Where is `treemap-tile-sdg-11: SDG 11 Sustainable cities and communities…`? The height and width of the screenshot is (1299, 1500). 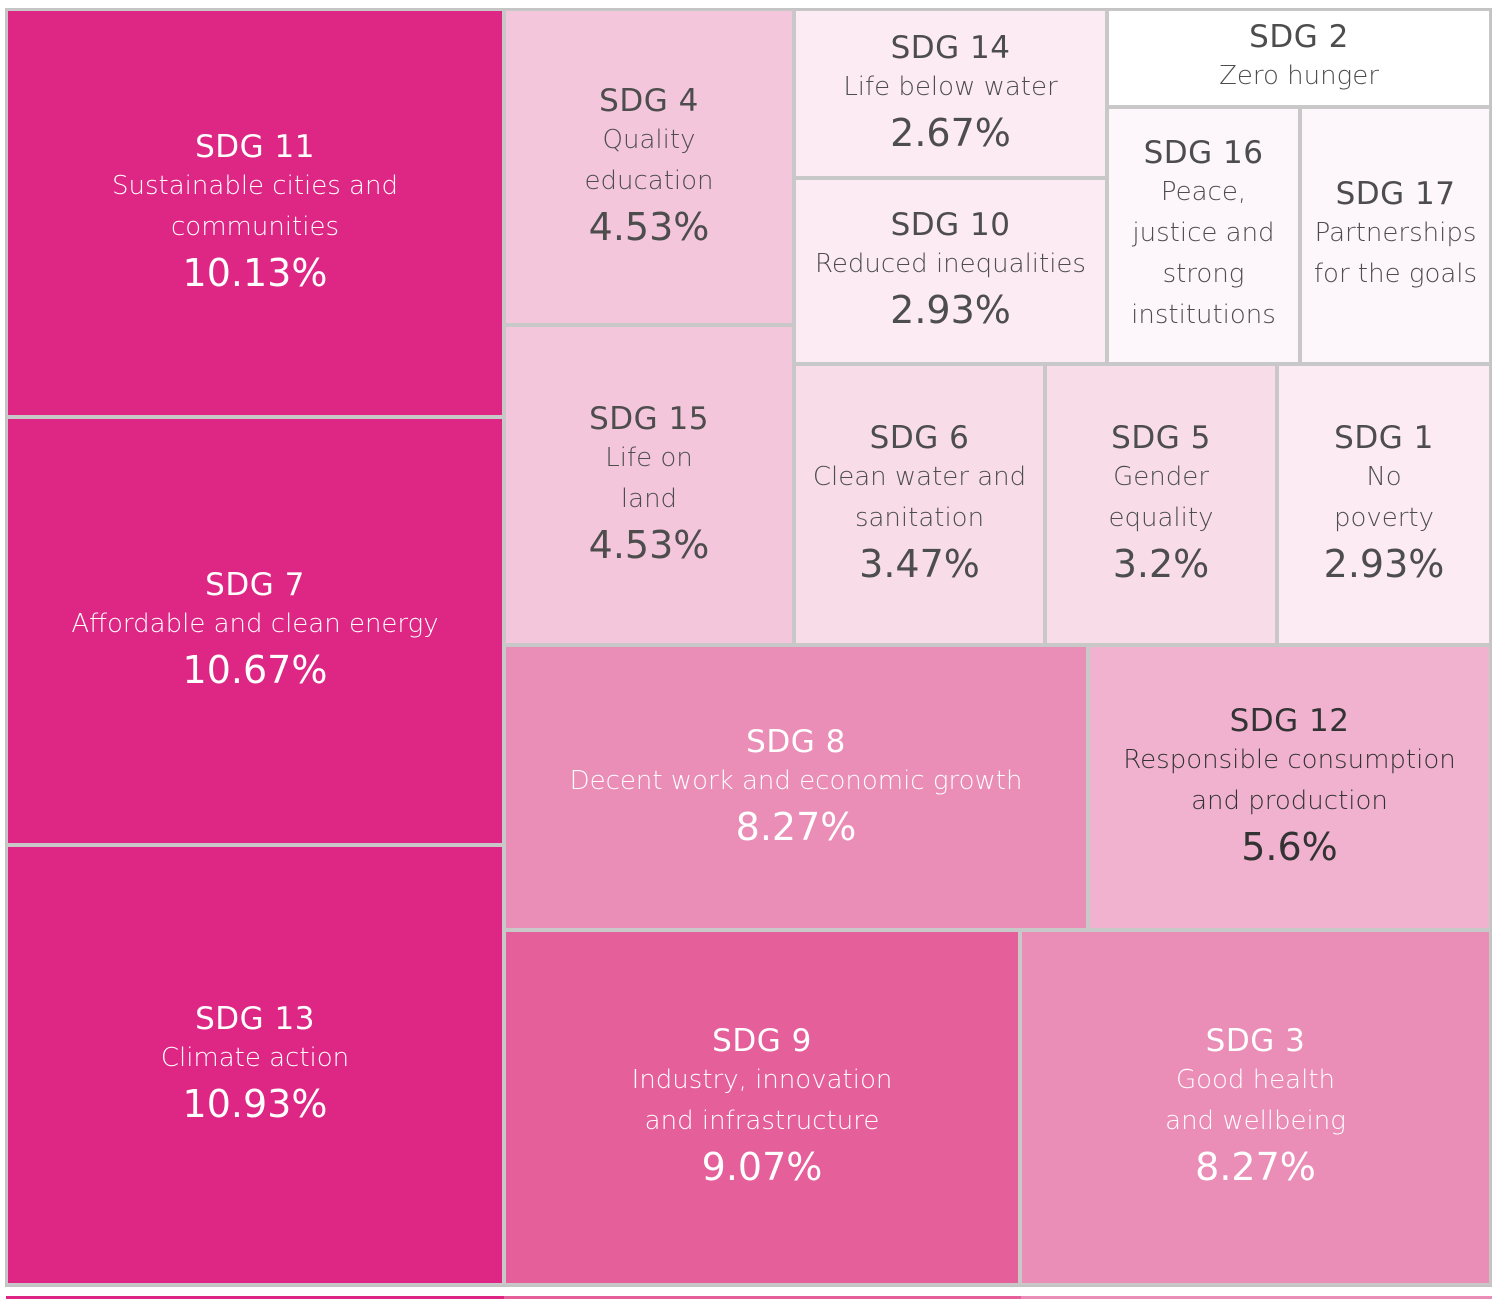
treemap-tile-sdg-11: SDG 11 Sustainable cities and communities… is located at coordinates (255, 213).